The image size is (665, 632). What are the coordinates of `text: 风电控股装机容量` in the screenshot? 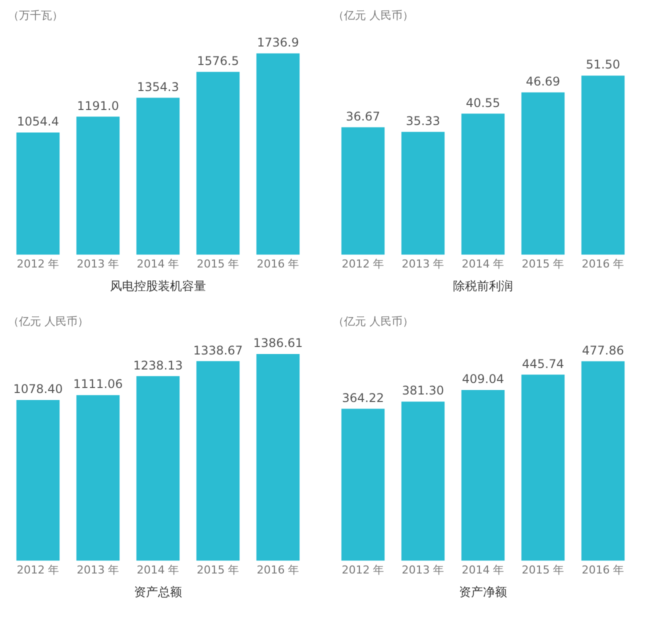 It's located at (158, 286).